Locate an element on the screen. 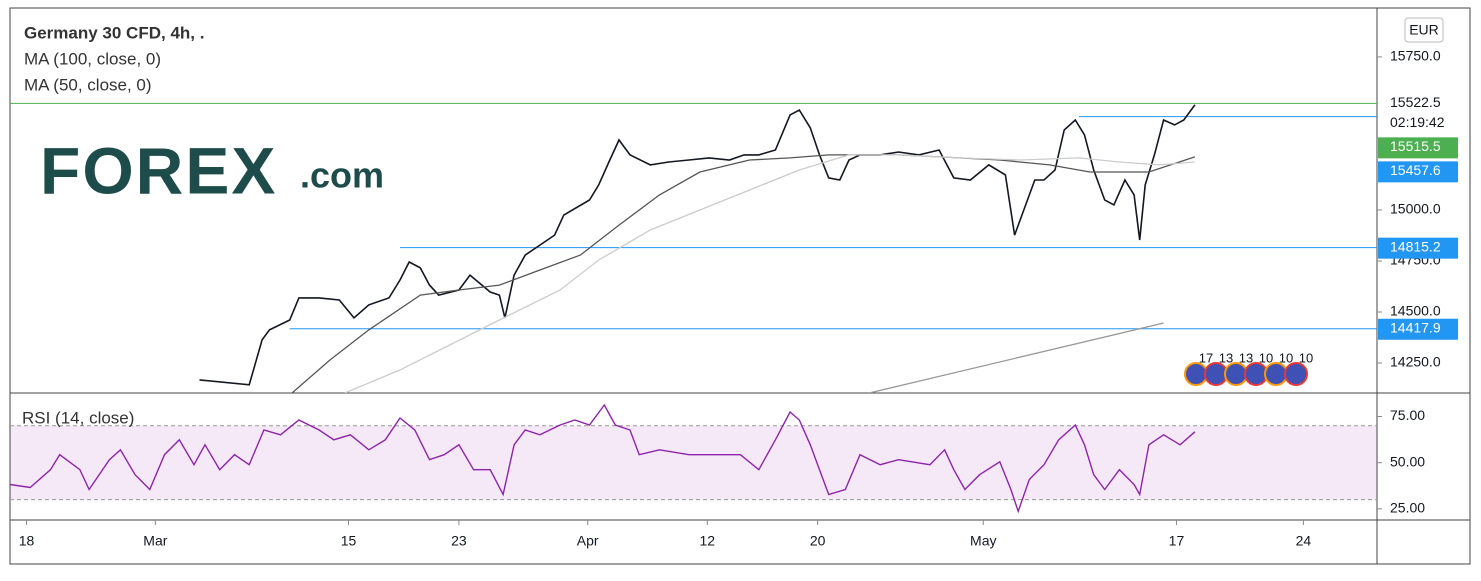 The height and width of the screenshot is (581, 1481). price-label: 15515.5 is located at coordinates (1415, 146).